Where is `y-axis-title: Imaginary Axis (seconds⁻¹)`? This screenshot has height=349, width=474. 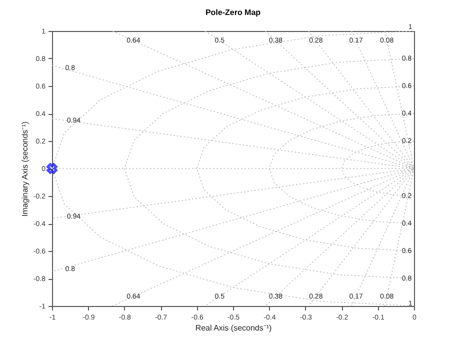 y-axis-title: Imaginary Axis (seconds⁻¹) is located at coordinates (25, 169).